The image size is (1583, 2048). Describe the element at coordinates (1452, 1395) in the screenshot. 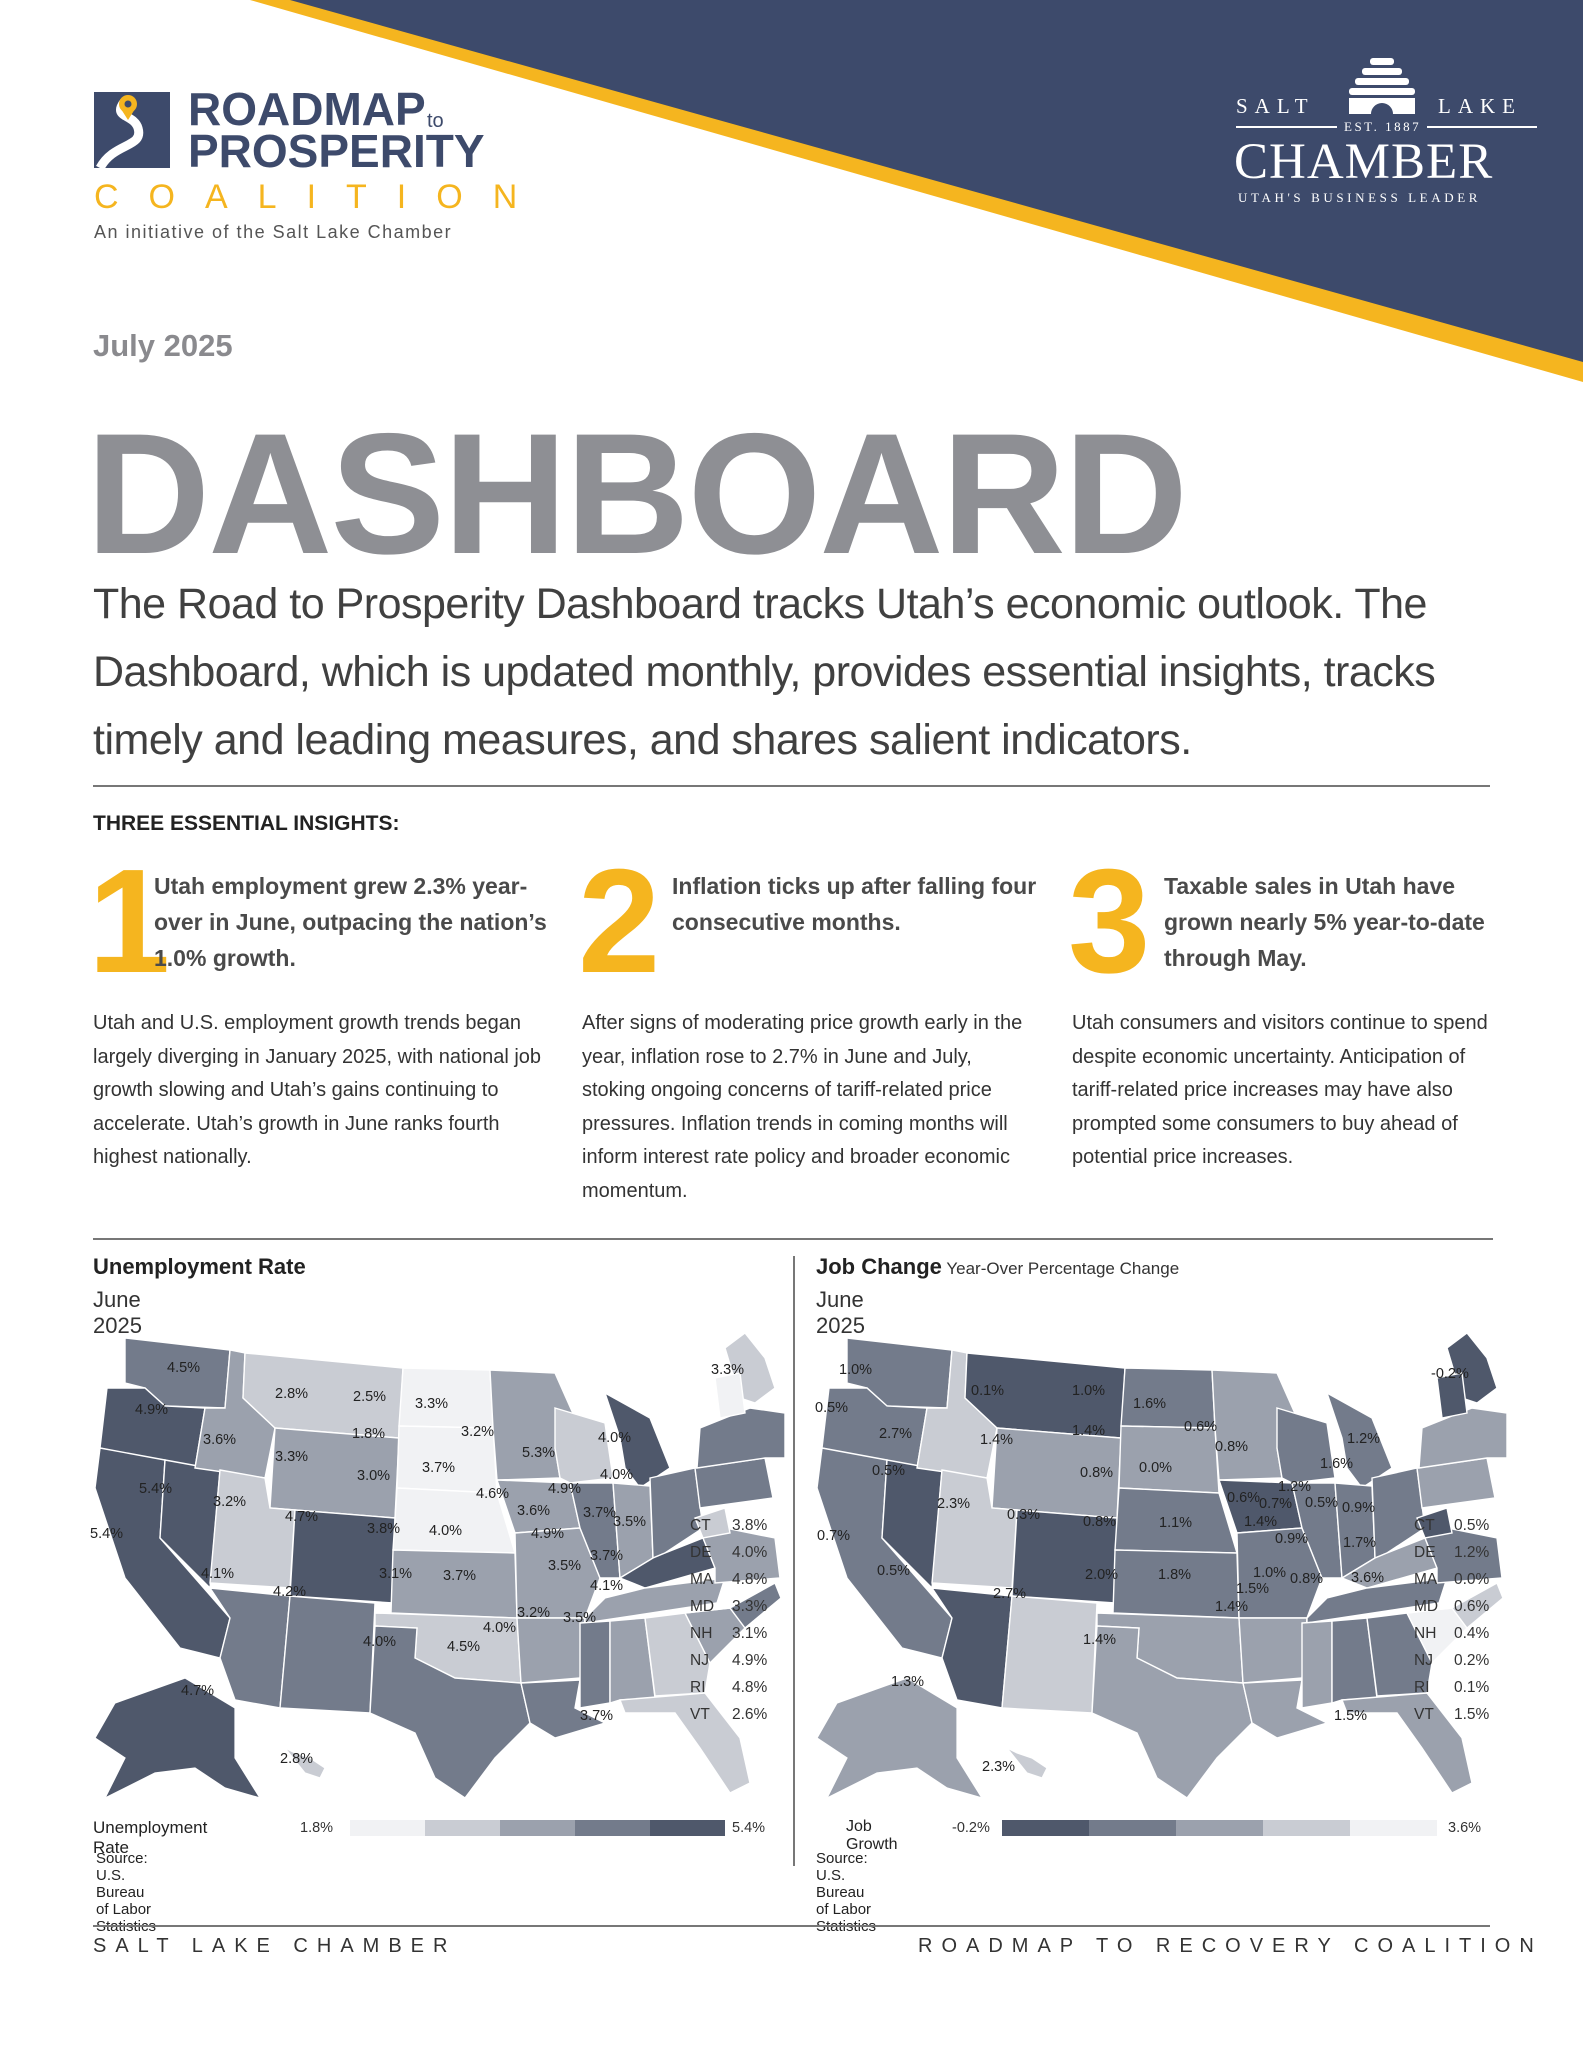

I see `map2-state-nh-vt` at that location.